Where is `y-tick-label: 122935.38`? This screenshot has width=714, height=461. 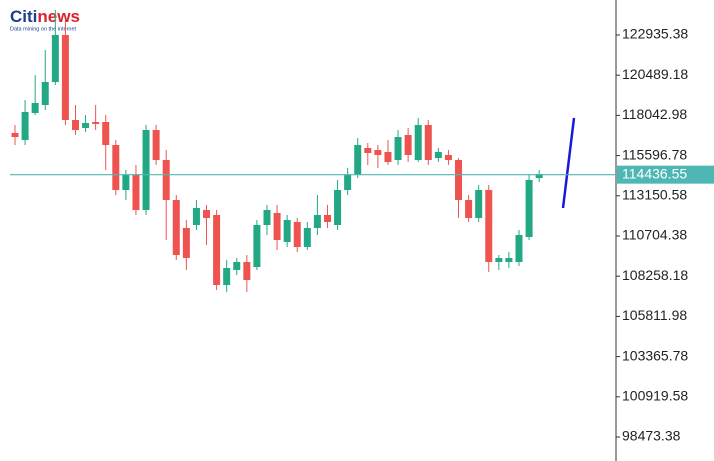 y-tick-label: 122935.38 is located at coordinates (655, 34).